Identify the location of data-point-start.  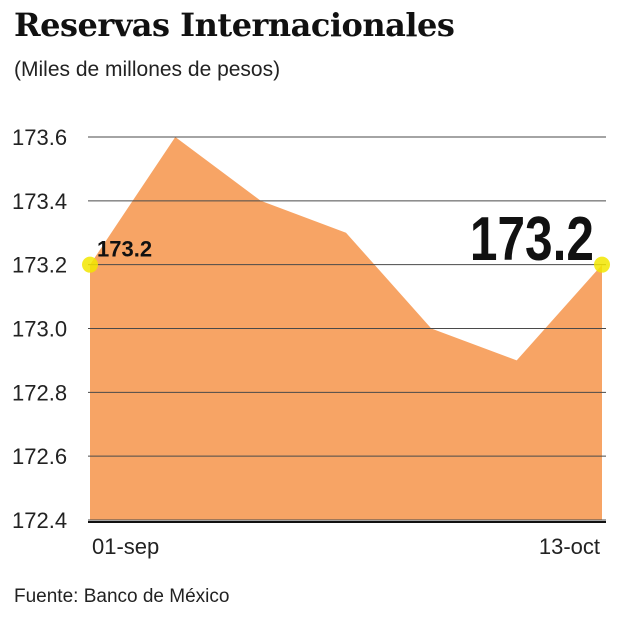
(90, 264).